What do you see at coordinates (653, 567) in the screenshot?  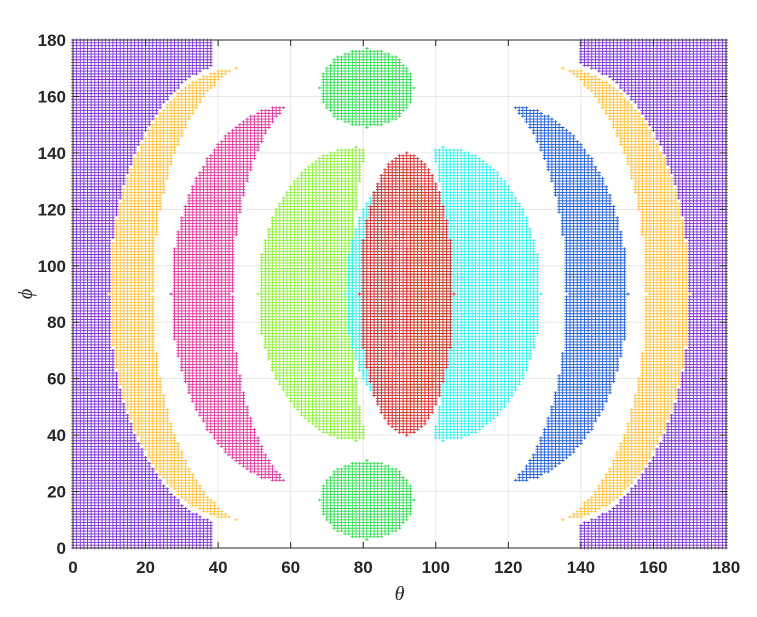 I see `x-tick-label: 160` at bounding box center [653, 567].